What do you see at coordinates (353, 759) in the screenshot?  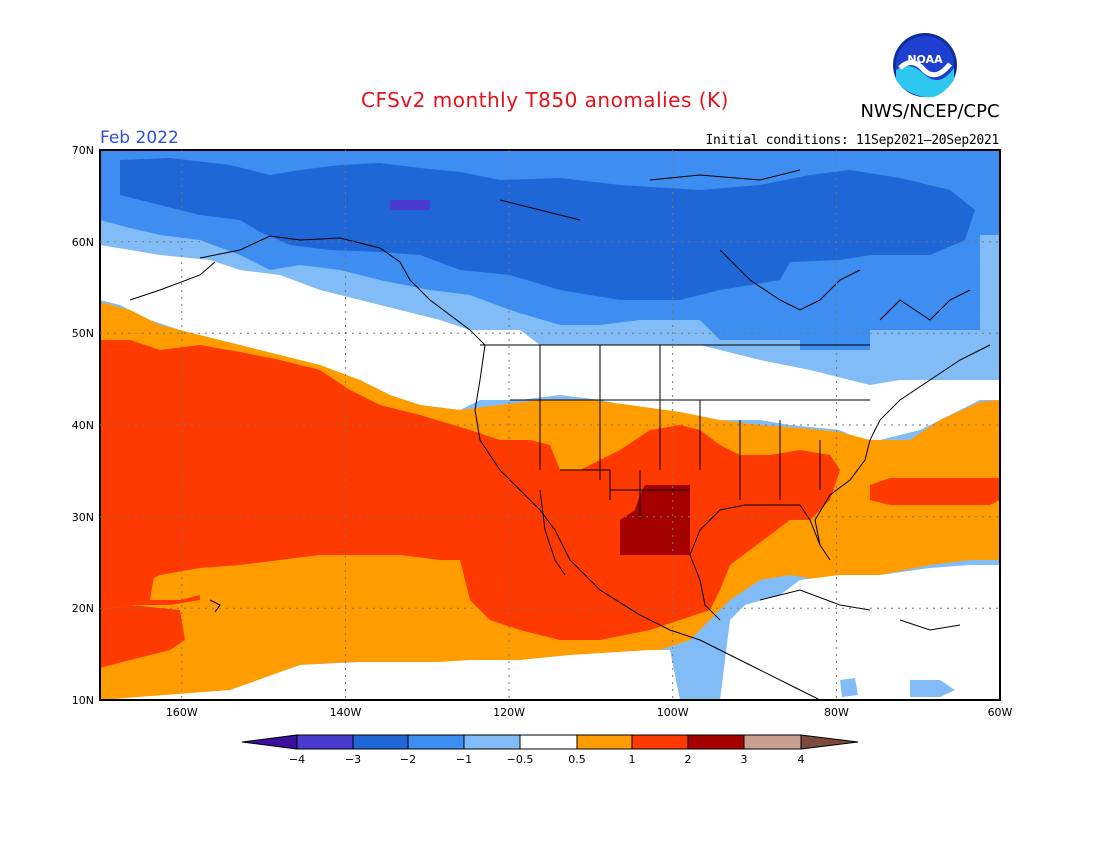 I see `colorbar-label: −3` at bounding box center [353, 759].